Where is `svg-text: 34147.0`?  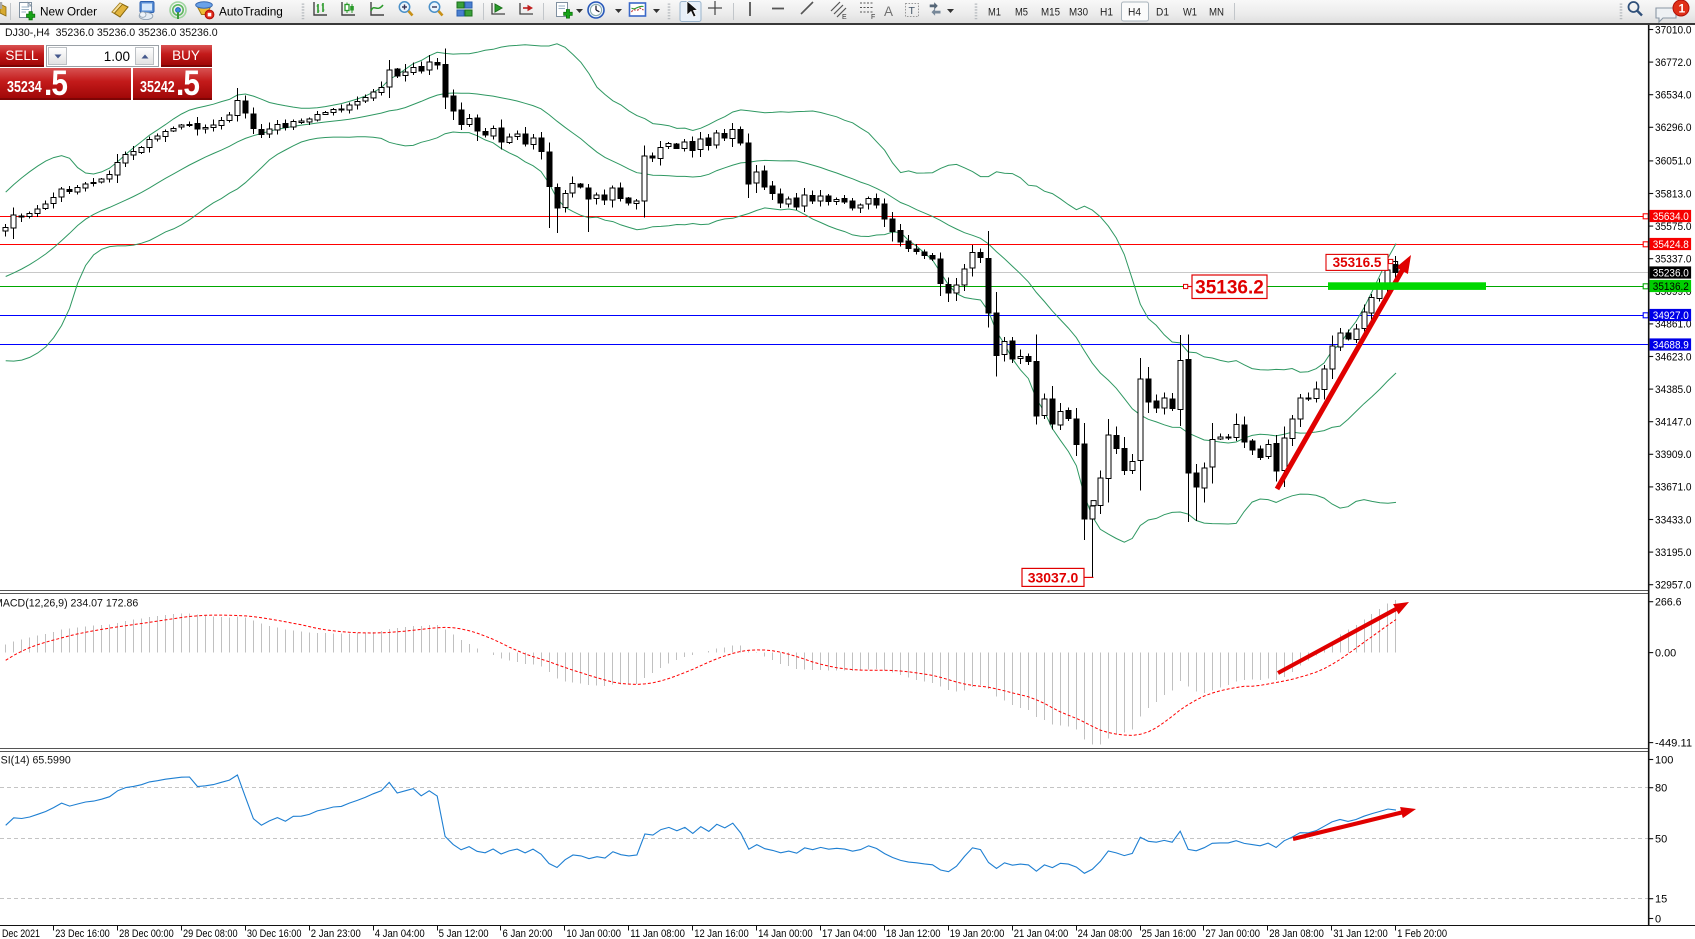 svg-text: 34147.0 is located at coordinates (1673, 423).